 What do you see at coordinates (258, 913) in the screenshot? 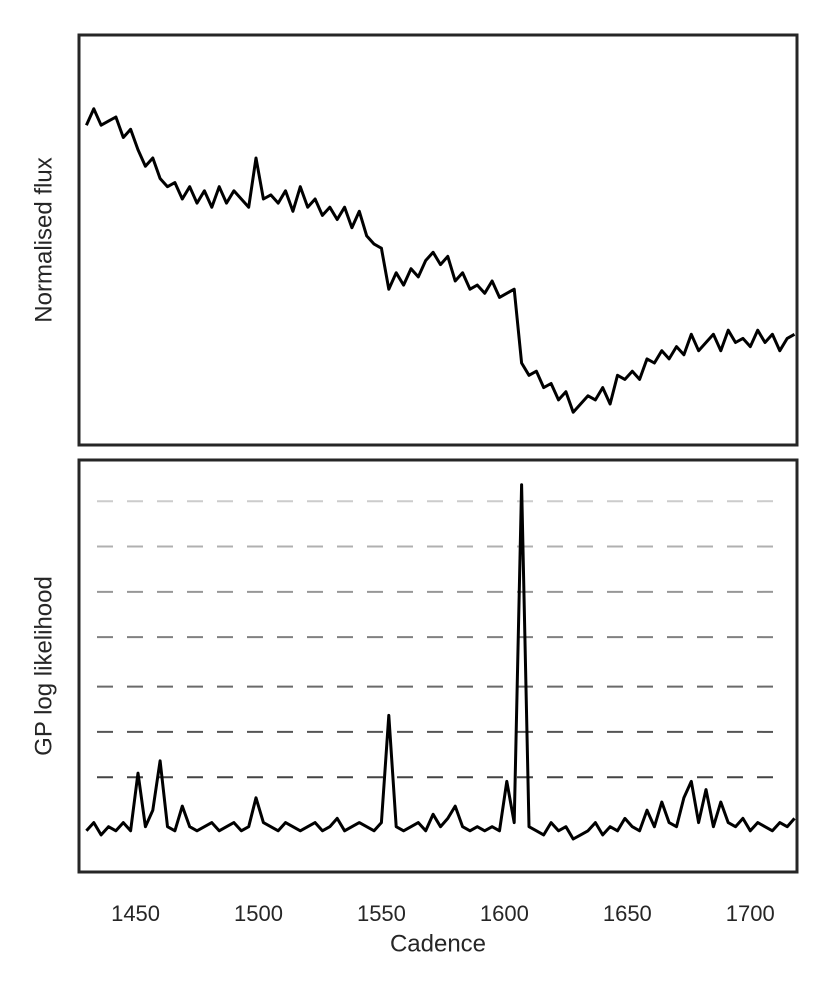
I see `x-tick-label: 1500` at bounding box center [258, 913].